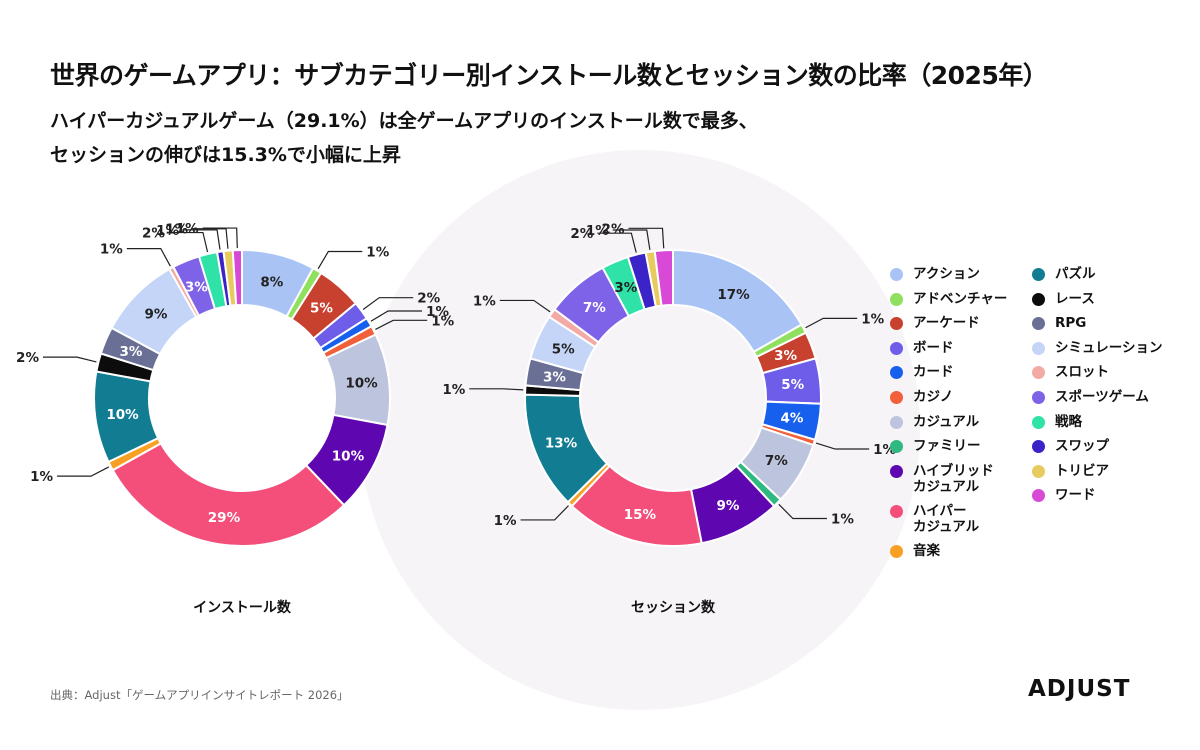  Describe the element at coordinates (225, 155) in the screenshot. I see `subtitle-line-2: セッションの伸びは15.3%で小幅に上昇` at that location.